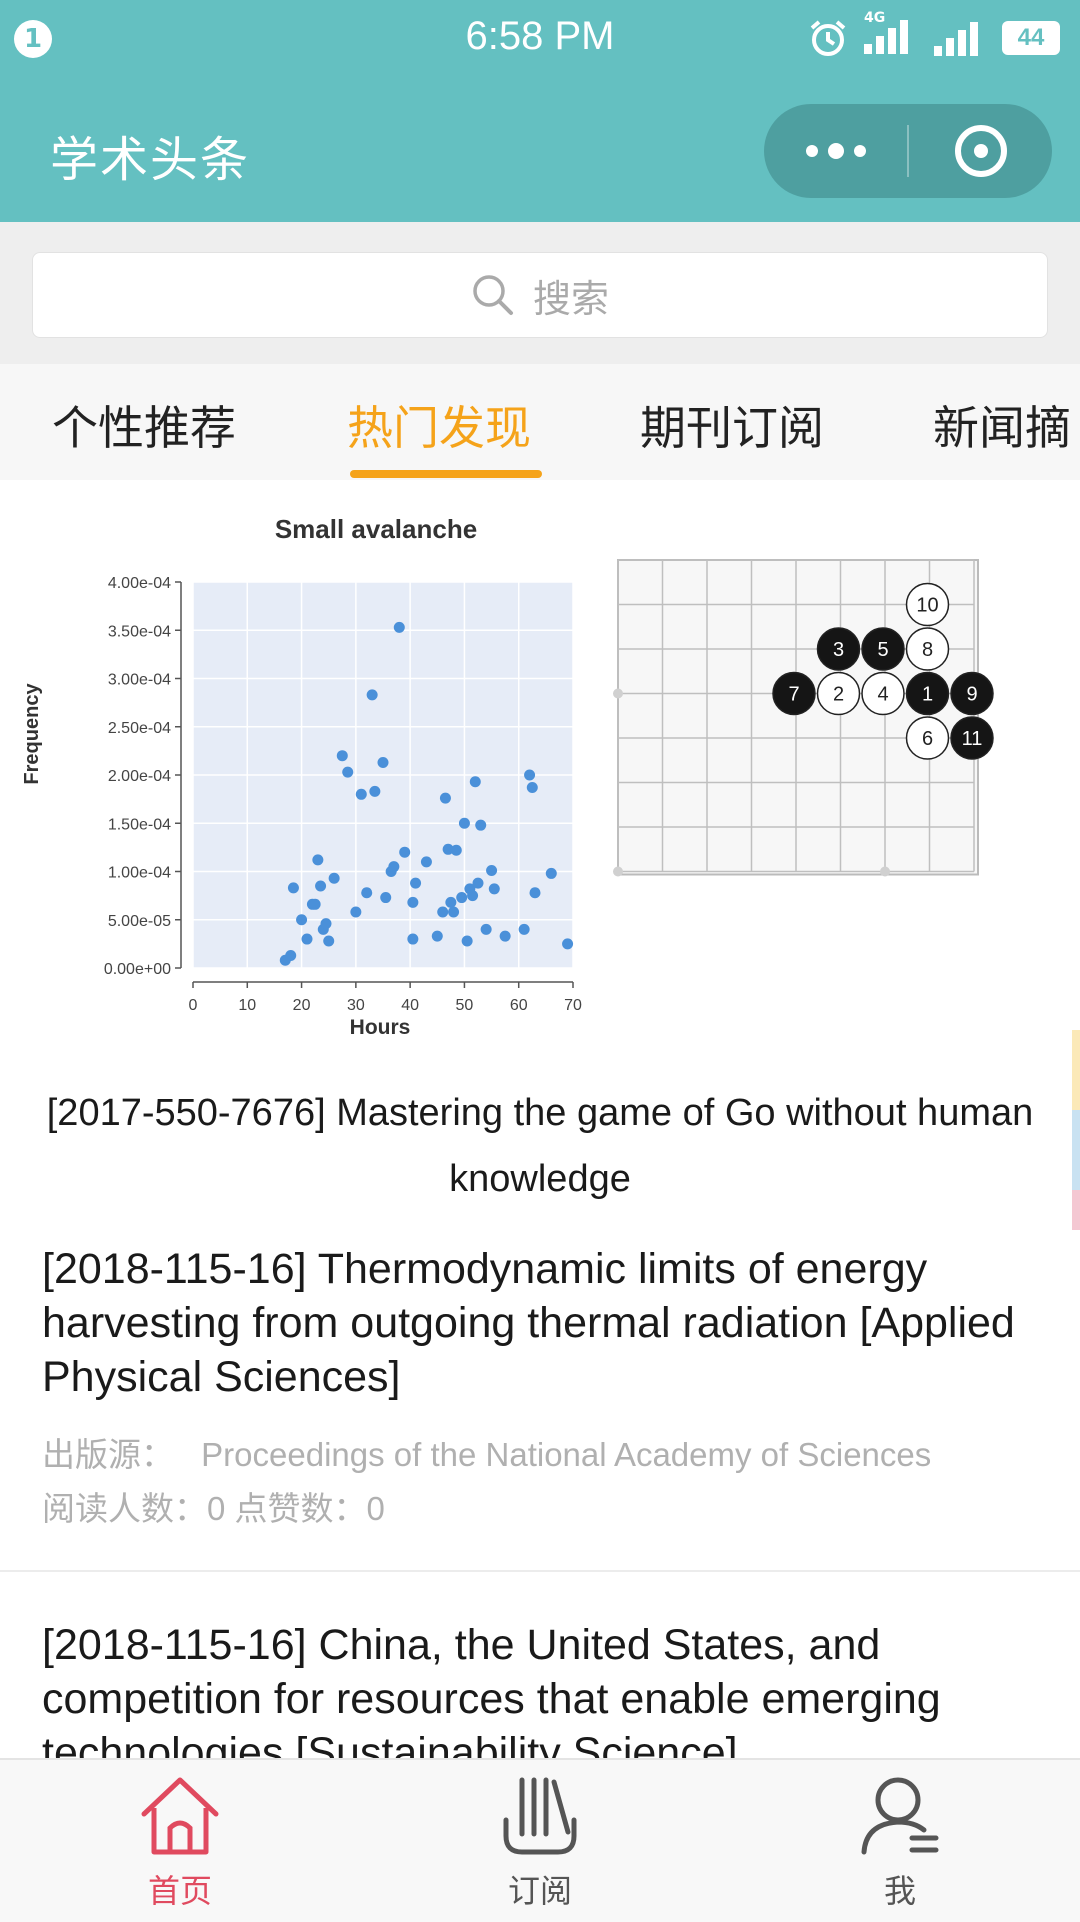 This screenshot has width=1080, height=1922. I want to click on more-dots-icon, so click(811, 151).